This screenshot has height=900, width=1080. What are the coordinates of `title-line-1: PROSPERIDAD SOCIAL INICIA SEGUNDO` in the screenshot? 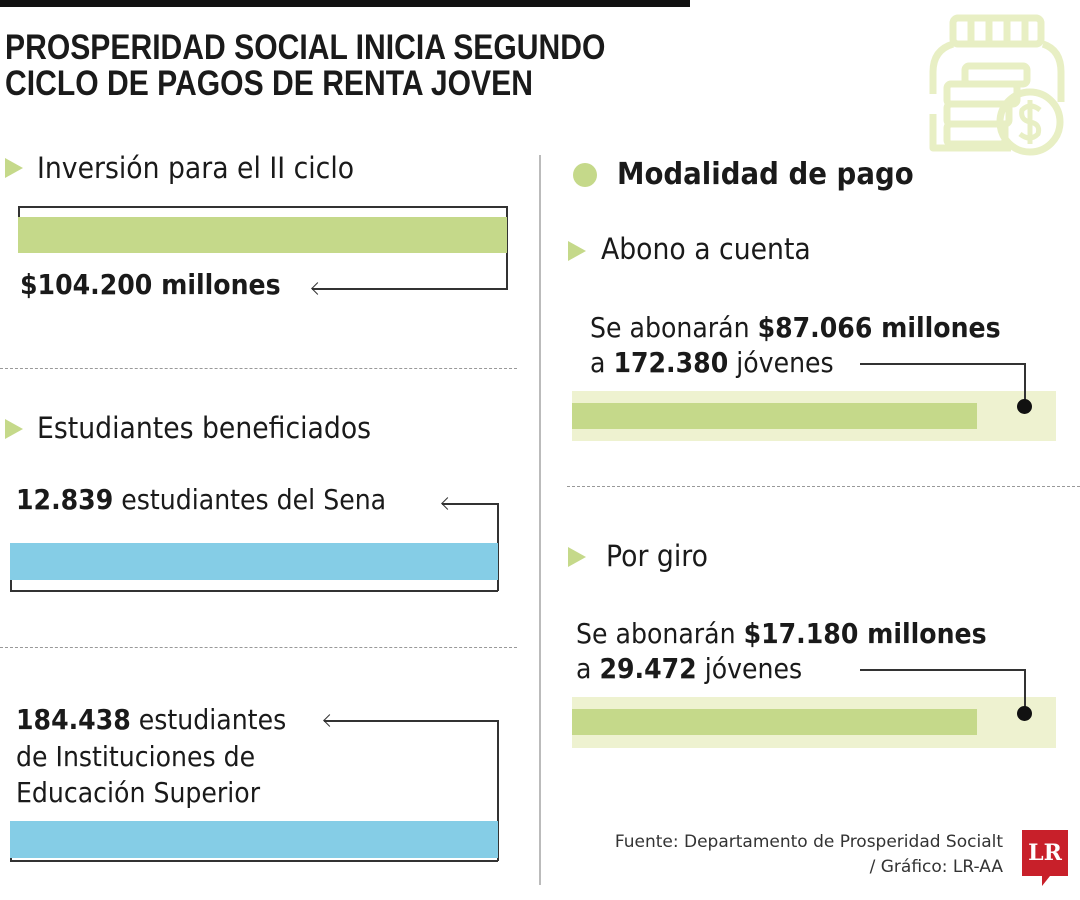 It's located at (305, 47).